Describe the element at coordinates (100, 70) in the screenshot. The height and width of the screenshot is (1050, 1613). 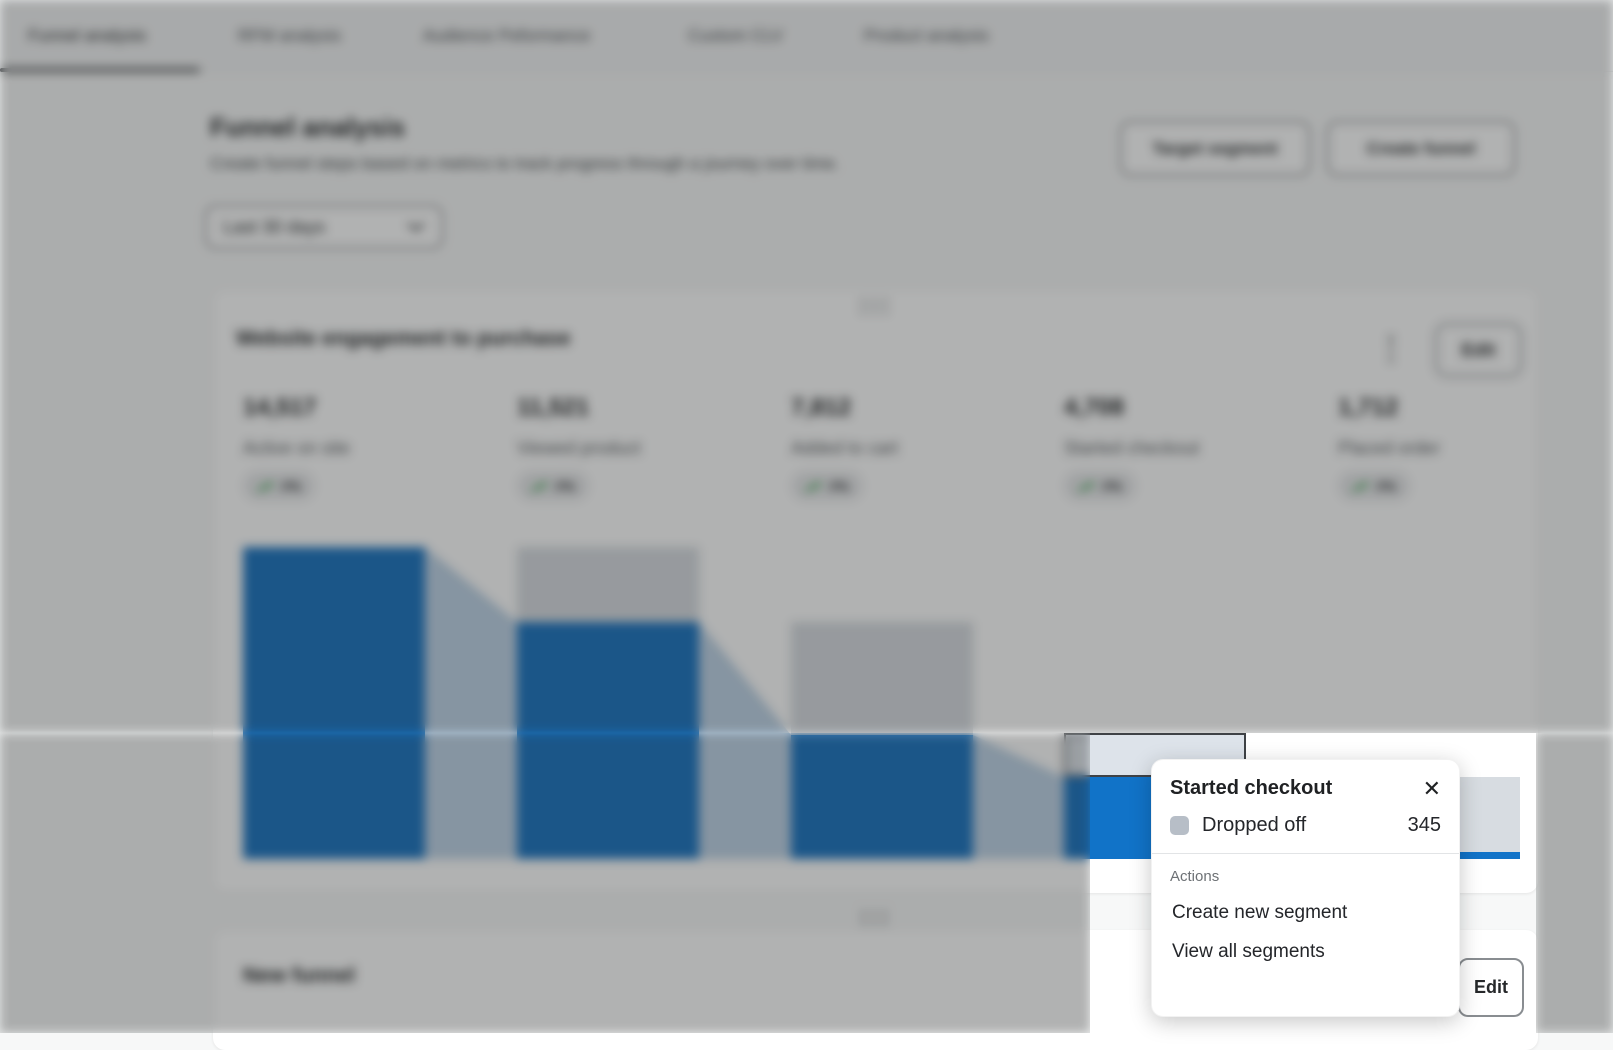
I see `active-tab-underline` at that location.